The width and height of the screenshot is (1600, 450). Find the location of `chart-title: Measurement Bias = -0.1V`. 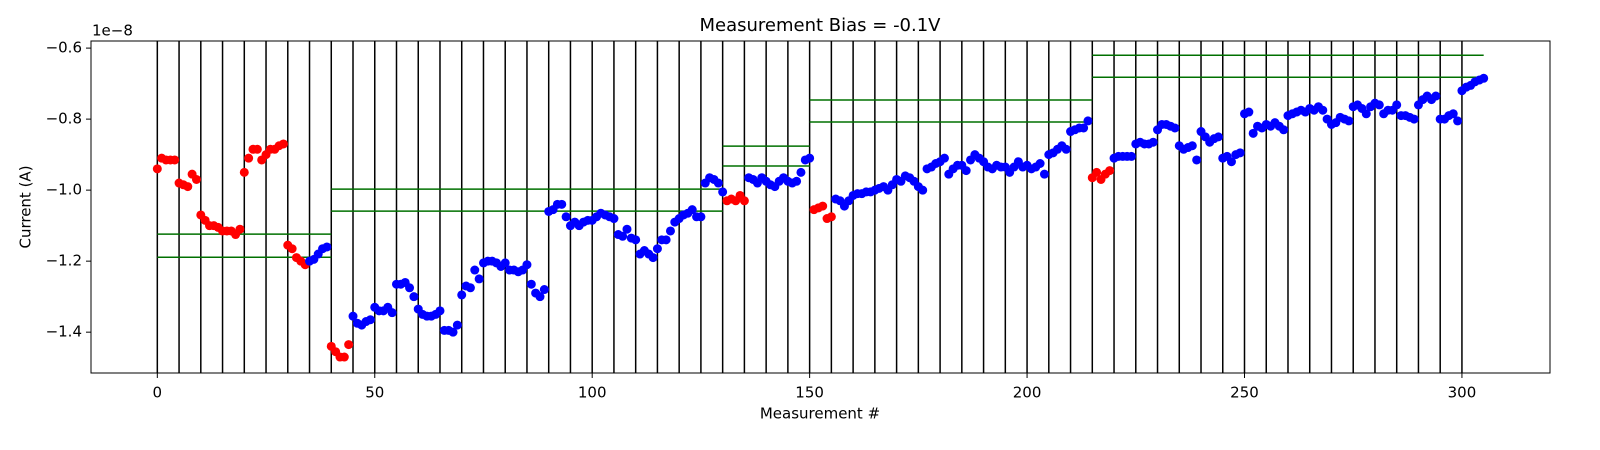

chart-title: Measurement Bias = -0.1V is located at coordinates (820, 25).